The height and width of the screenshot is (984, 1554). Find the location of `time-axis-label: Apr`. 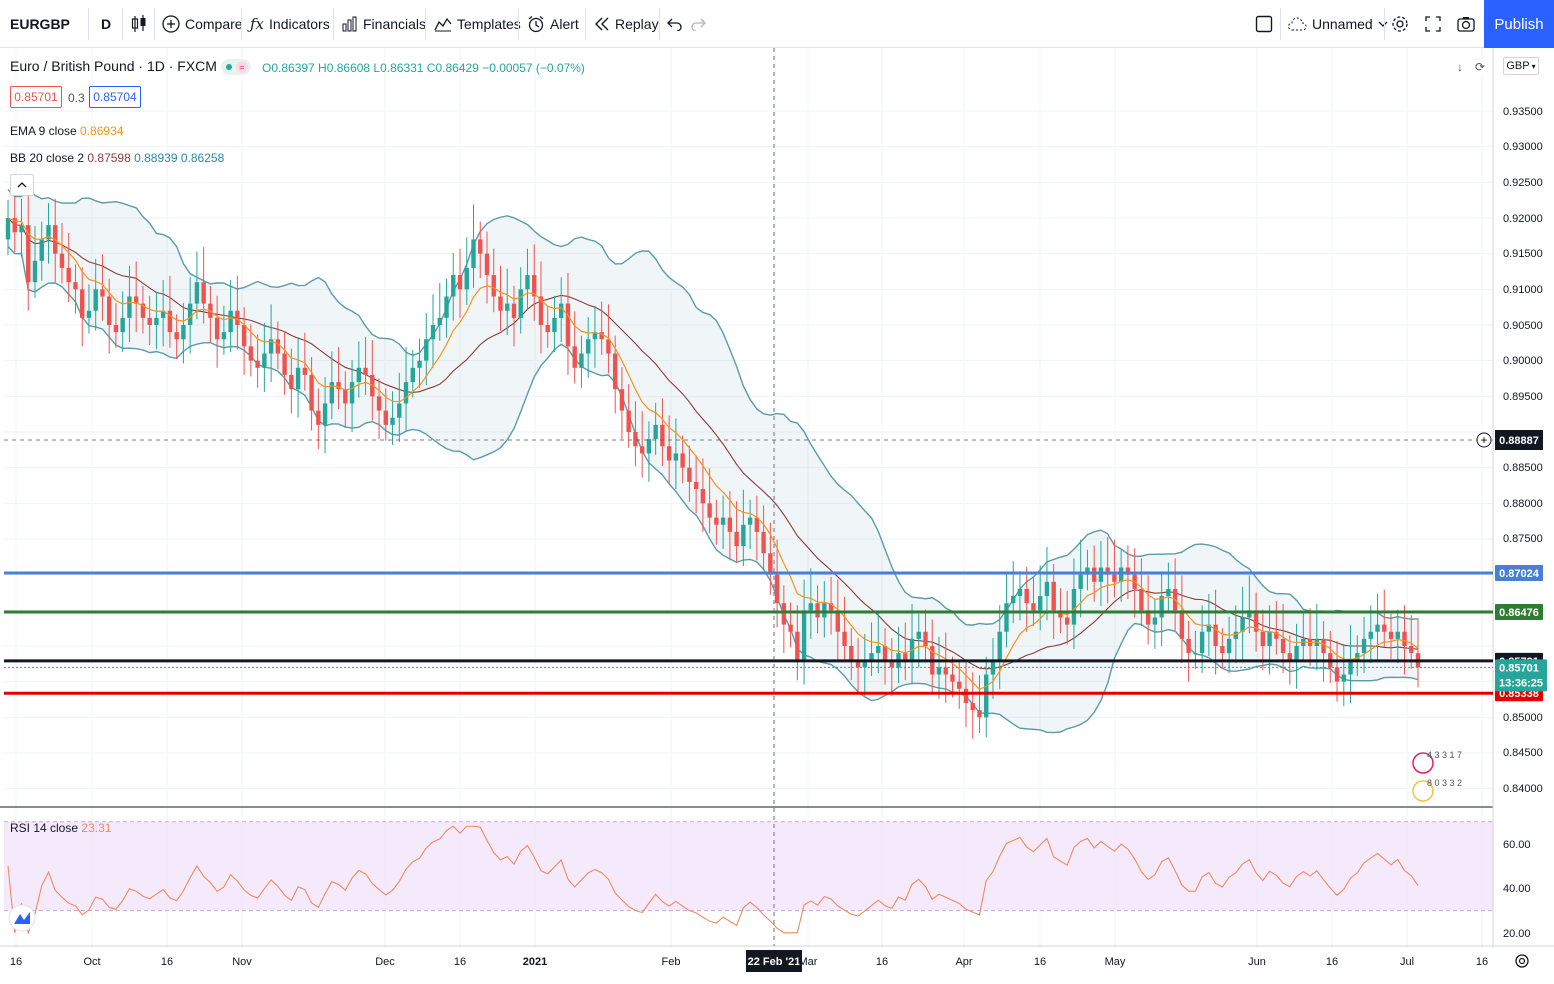

time-axis-label: Apr is located at coordinates (963, 962).